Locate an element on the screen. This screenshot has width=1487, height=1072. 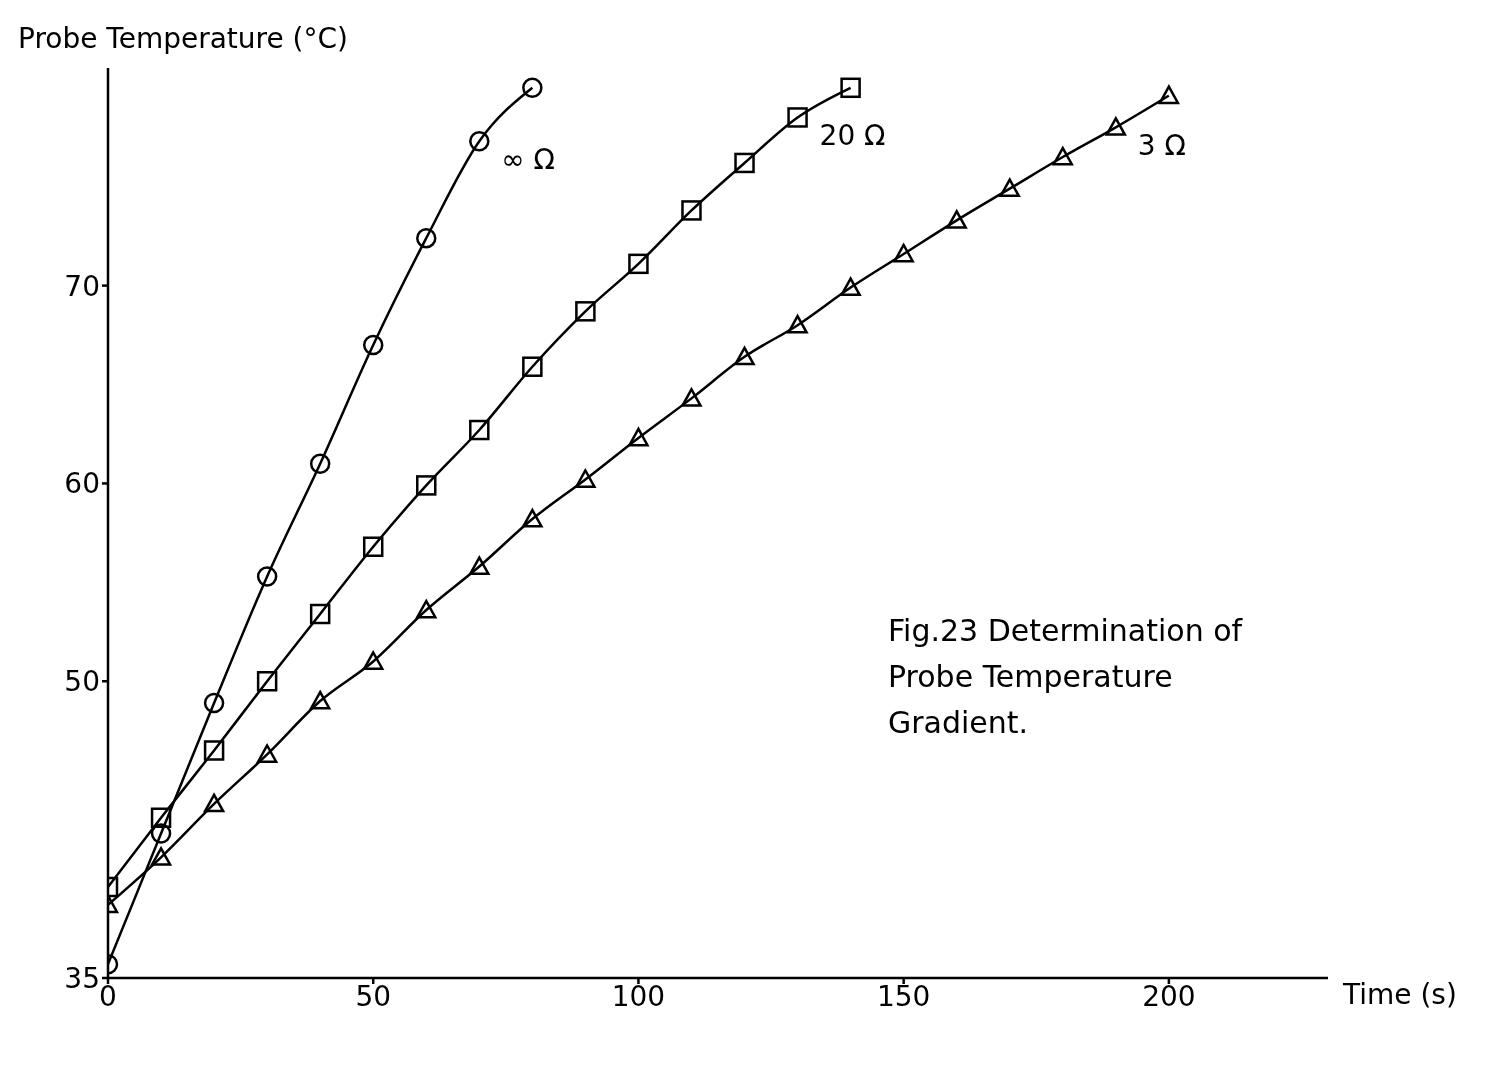
y-tick-label: 50 is located at coordinates (82, 682).